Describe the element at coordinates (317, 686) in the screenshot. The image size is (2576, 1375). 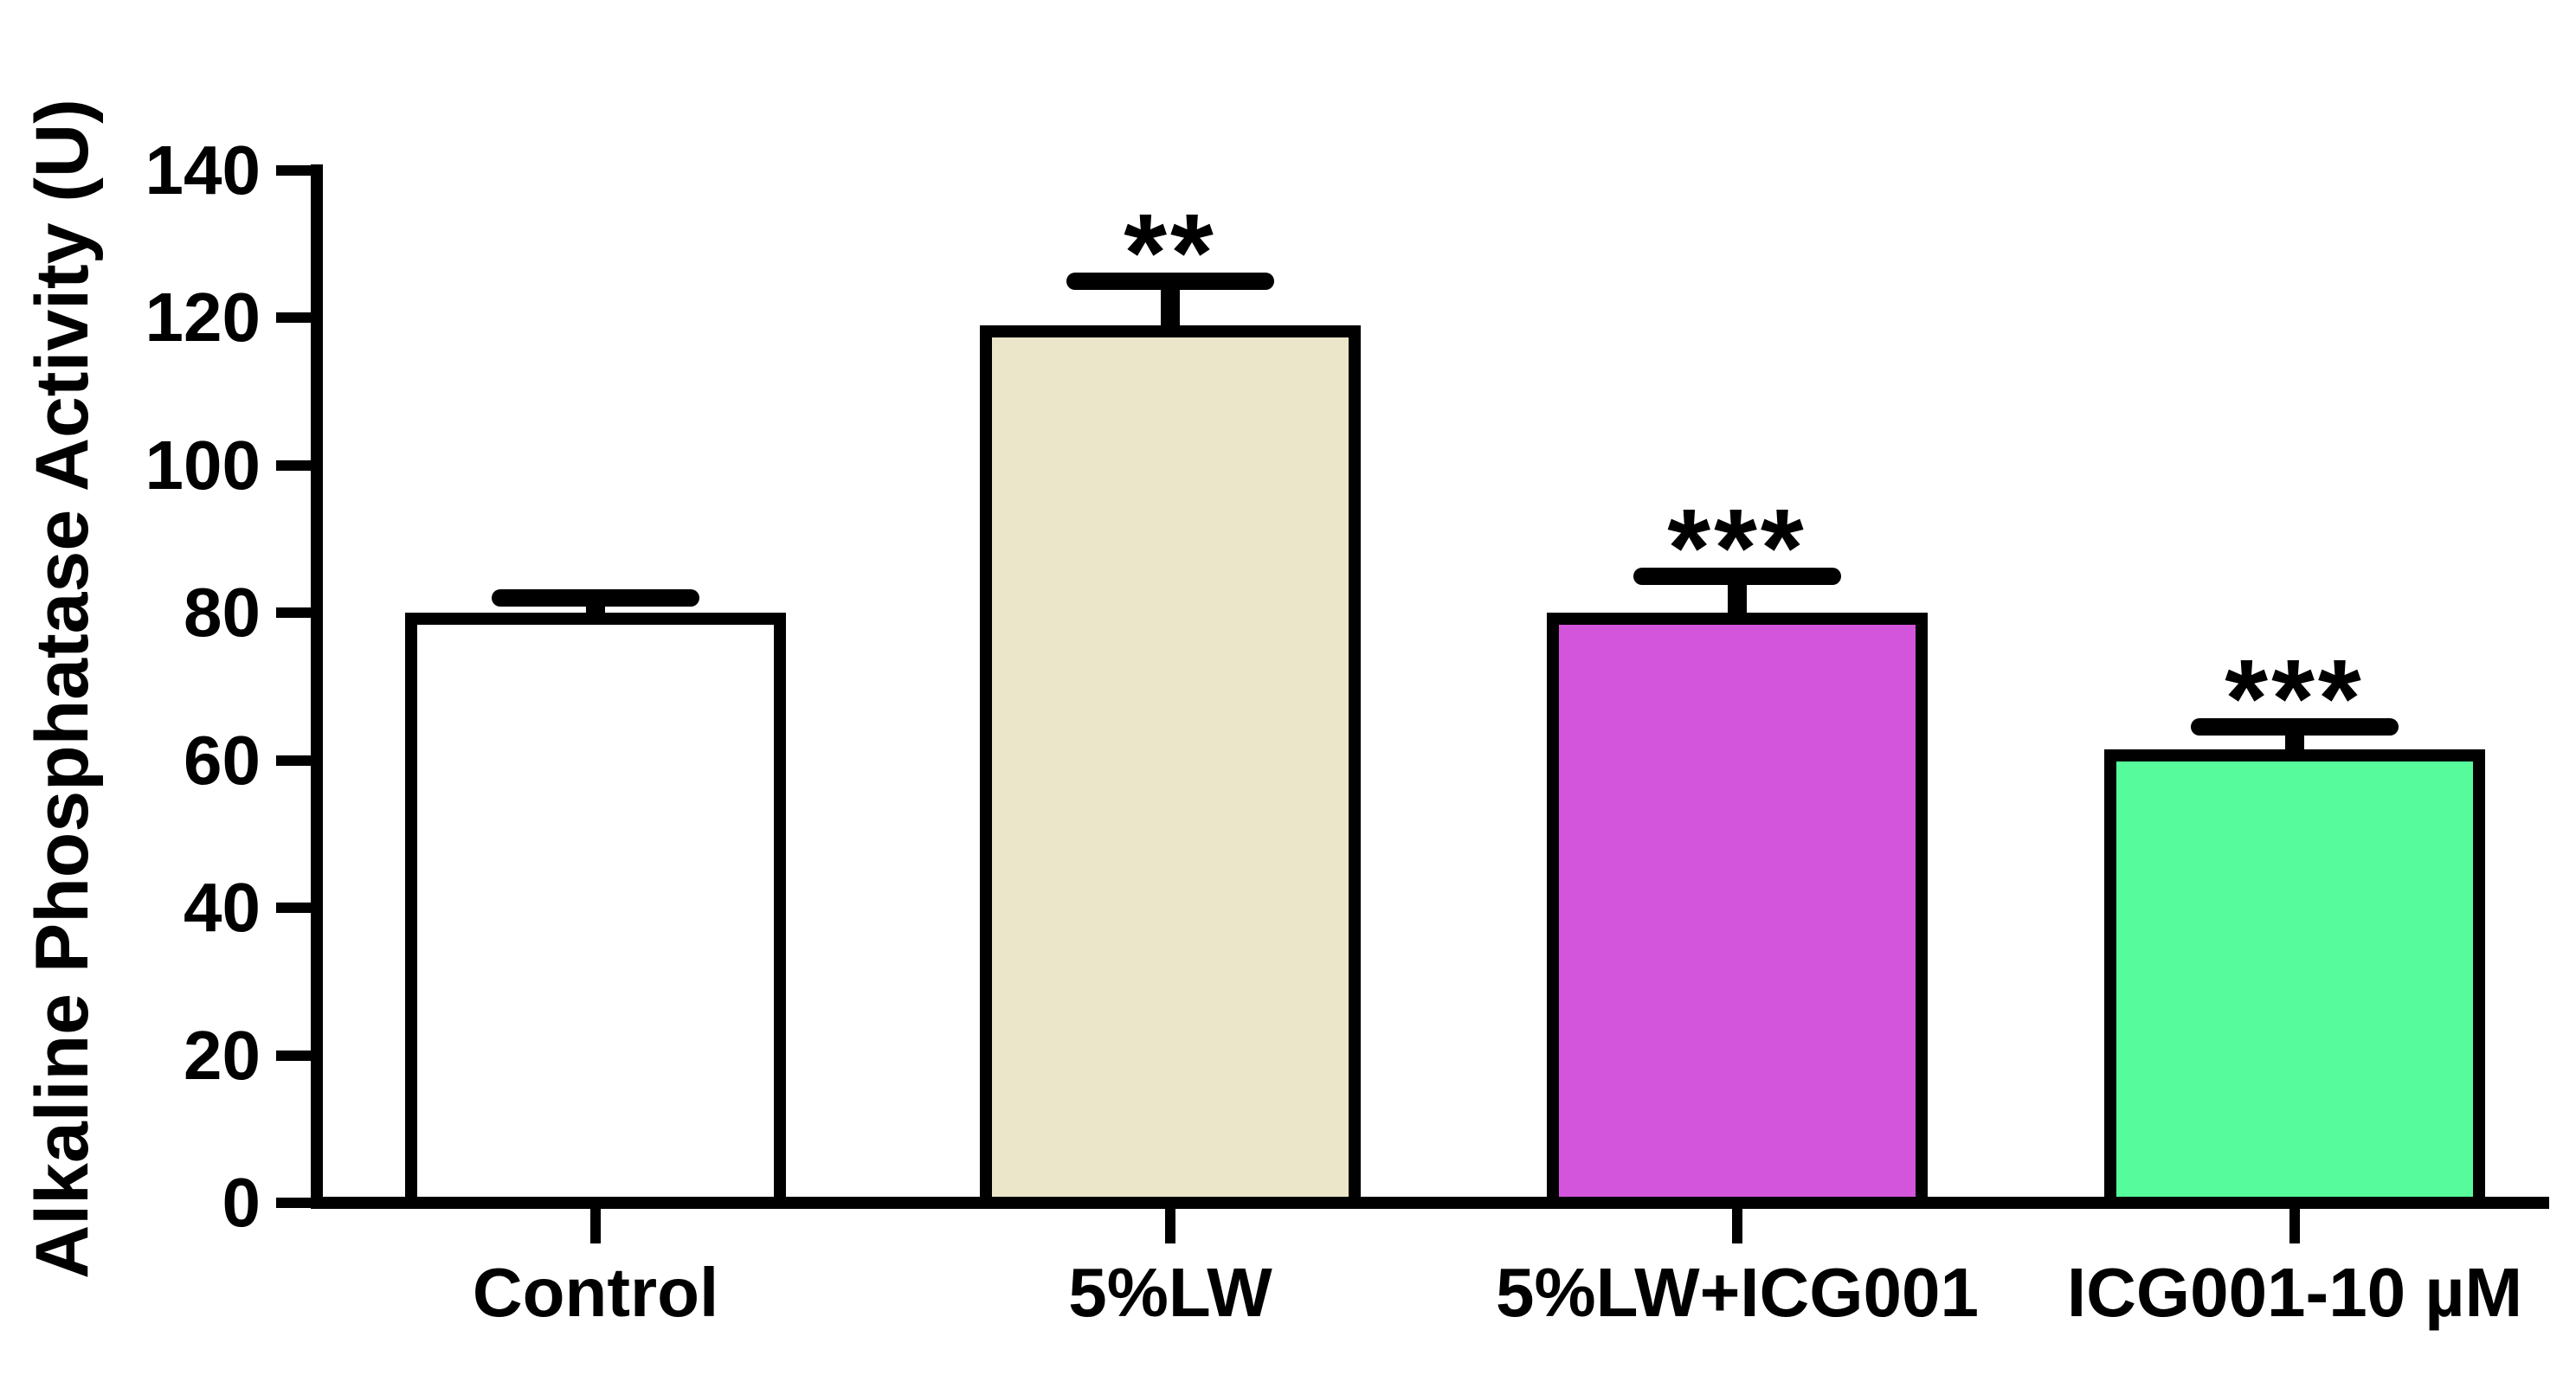
I see `y-axis-line` at that location.